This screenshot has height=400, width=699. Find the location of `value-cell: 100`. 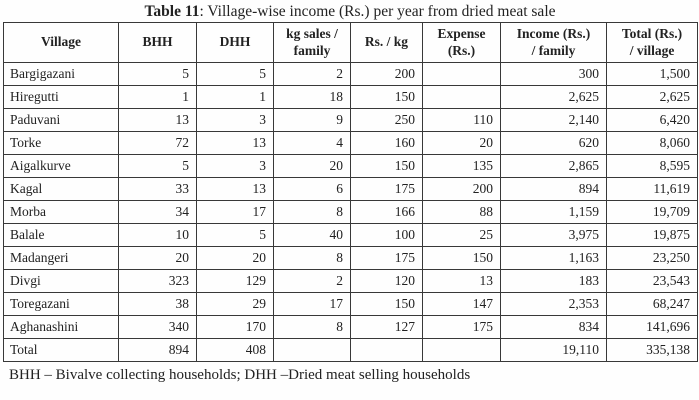

value-cell: 100 is located at coordinates (386, 235).